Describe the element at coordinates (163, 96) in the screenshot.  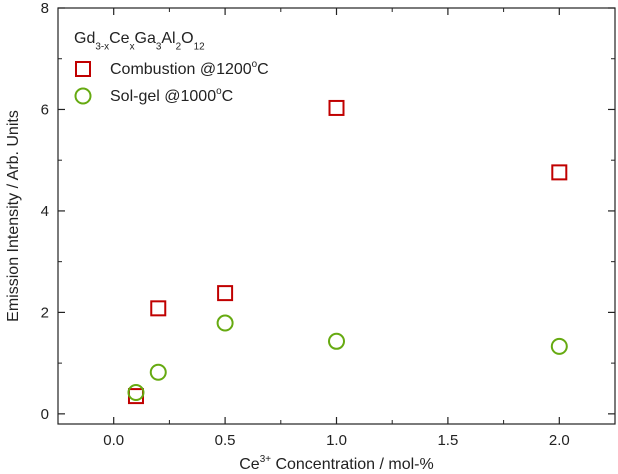
I see `legend-entry-part: Sol-gel @1000` at that location.